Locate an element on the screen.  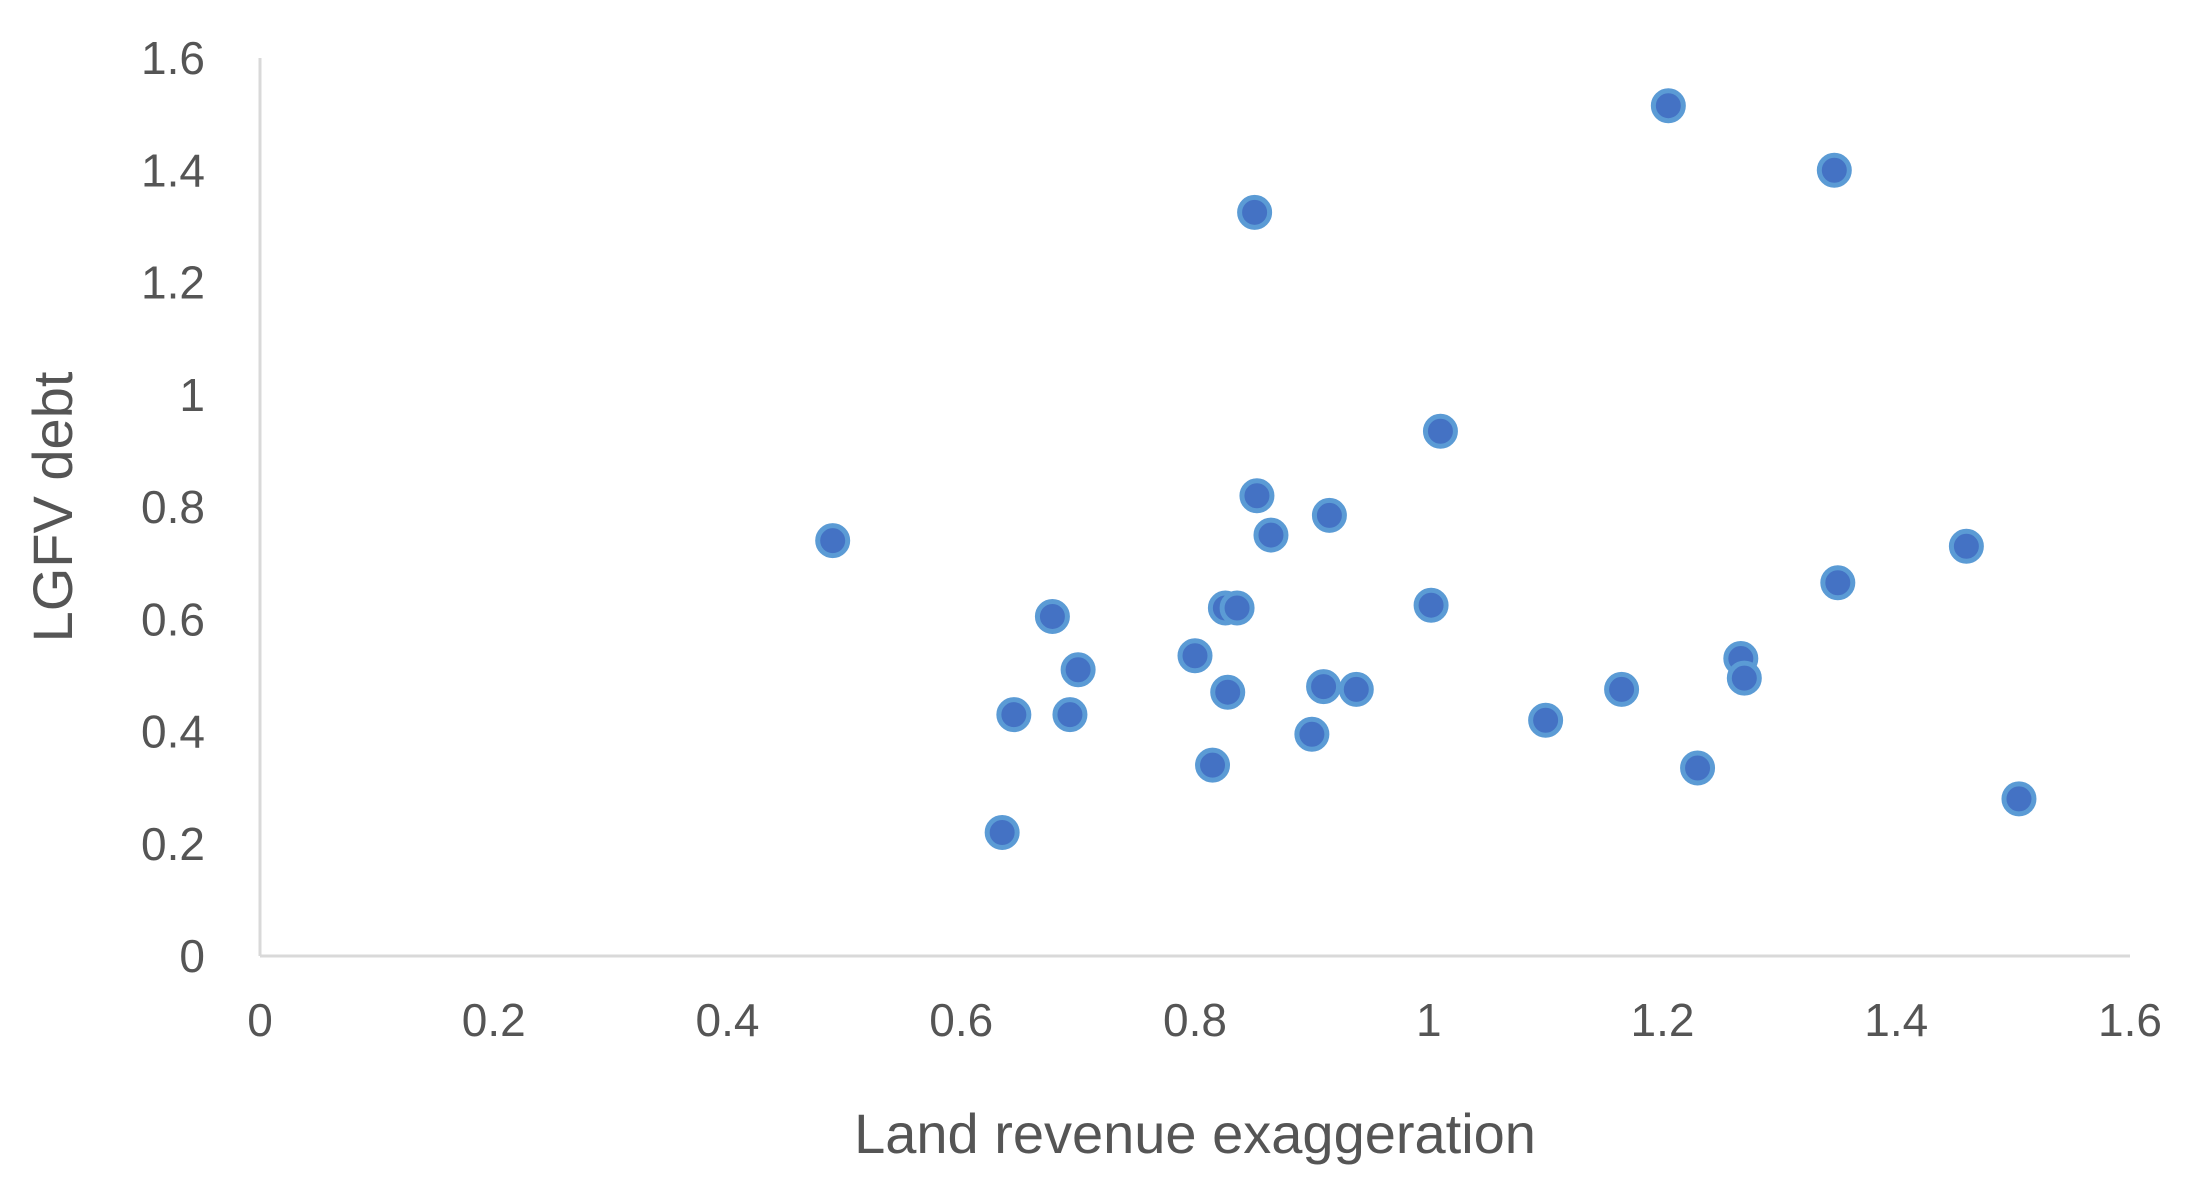
y-tick-label: 1.4 is located at coordinates (173, 170).